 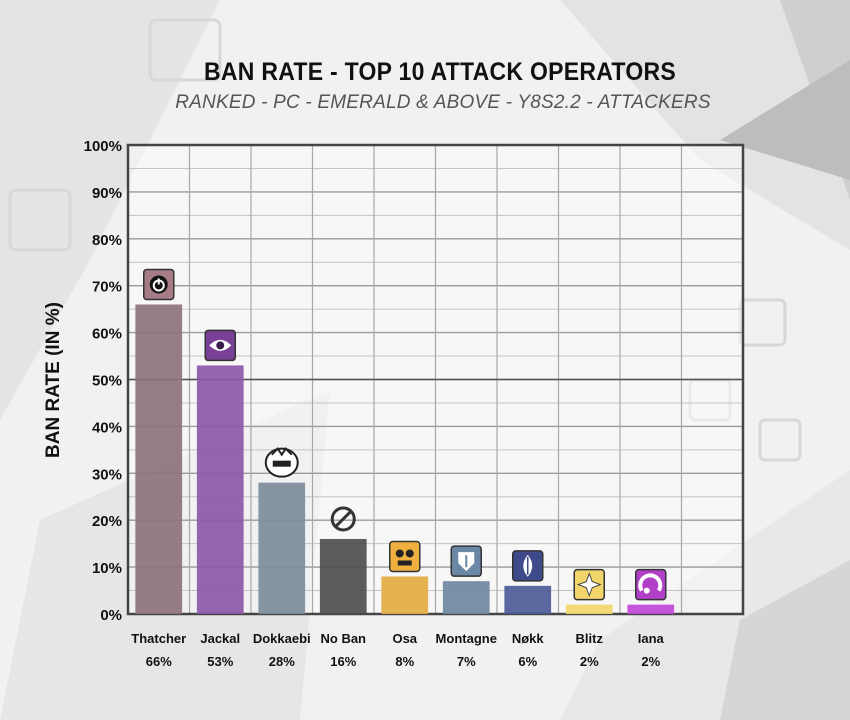 I want to click on x-tick-label: Montagne, so click(x=466, y=638).